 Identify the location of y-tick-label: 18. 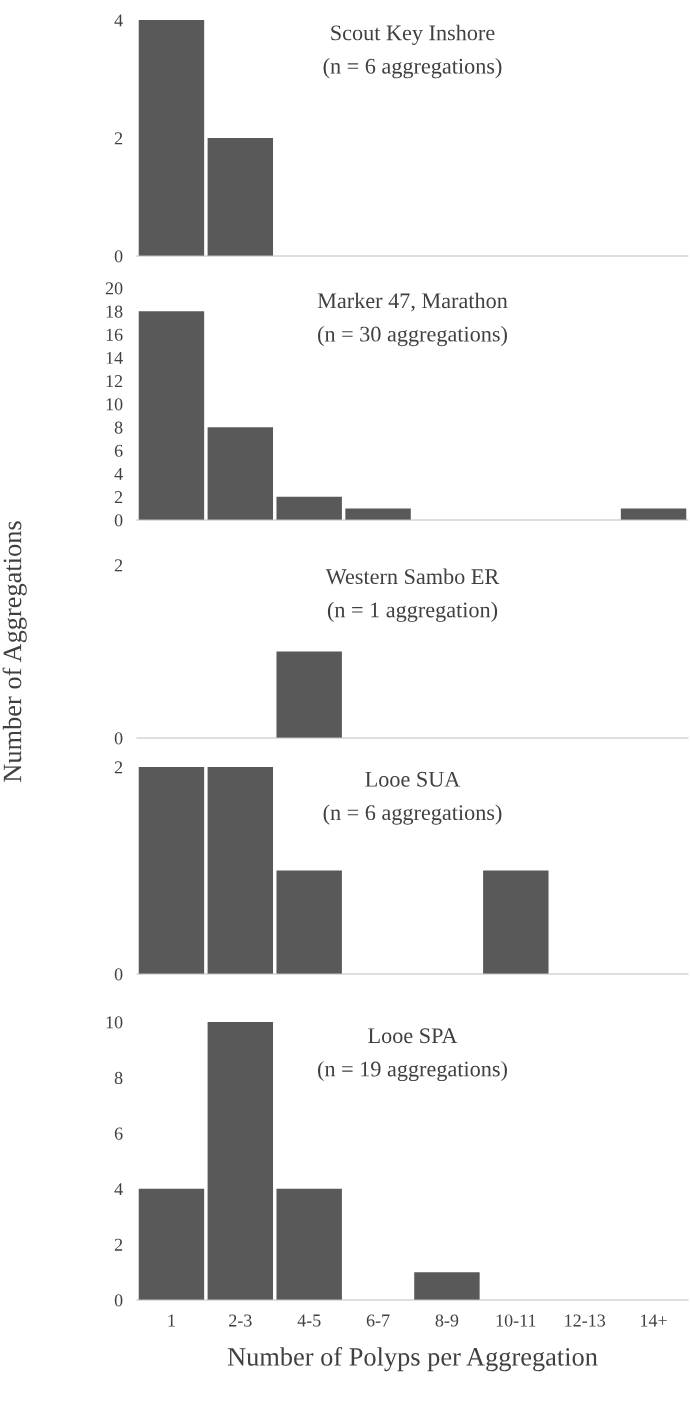
(114, 311).